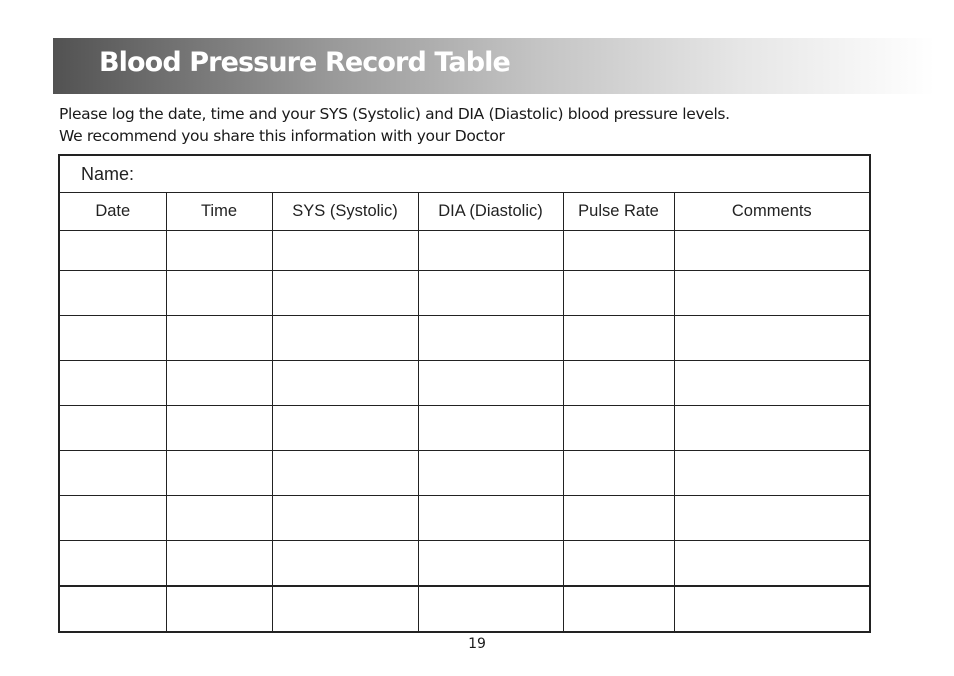 This screenshot has height=676, width=954. Describe the element at coordinates (219, 211) in the screenshot. I see `column-header-time: Time` at that location.